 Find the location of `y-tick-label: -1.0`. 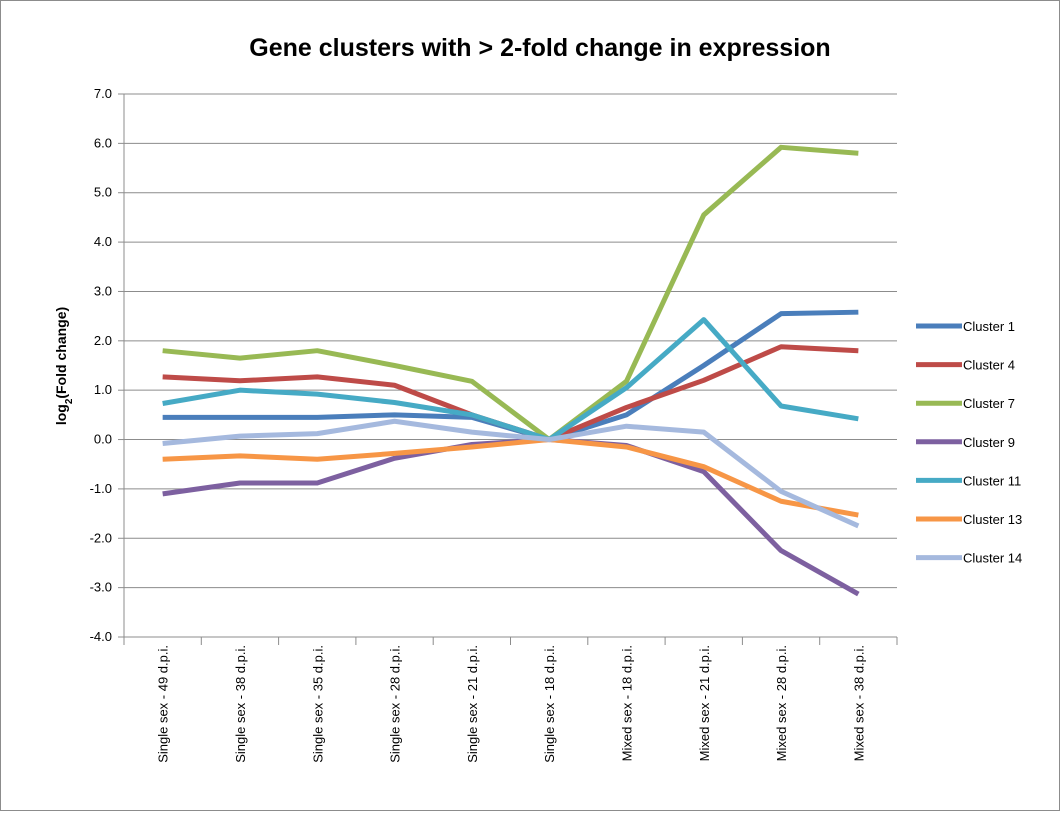

y-tick-label: -1.0 is located at coordinates (101, 488).